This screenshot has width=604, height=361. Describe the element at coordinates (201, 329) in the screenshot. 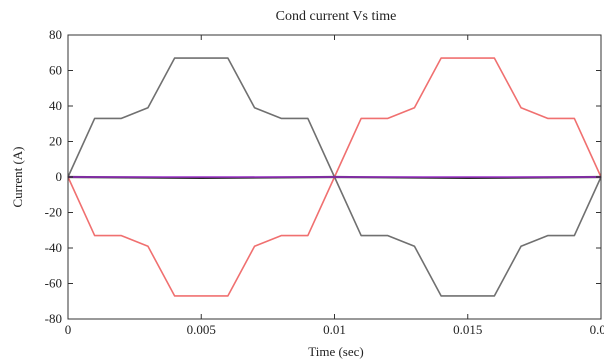

I see `x-tick-label: 0.005` at that location.